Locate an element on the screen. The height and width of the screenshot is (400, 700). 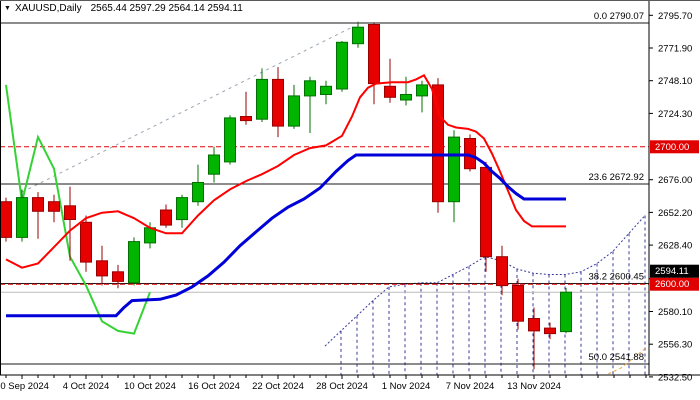
price-badge-2594.11: 2594.11 is located at coordinates (674, 271).